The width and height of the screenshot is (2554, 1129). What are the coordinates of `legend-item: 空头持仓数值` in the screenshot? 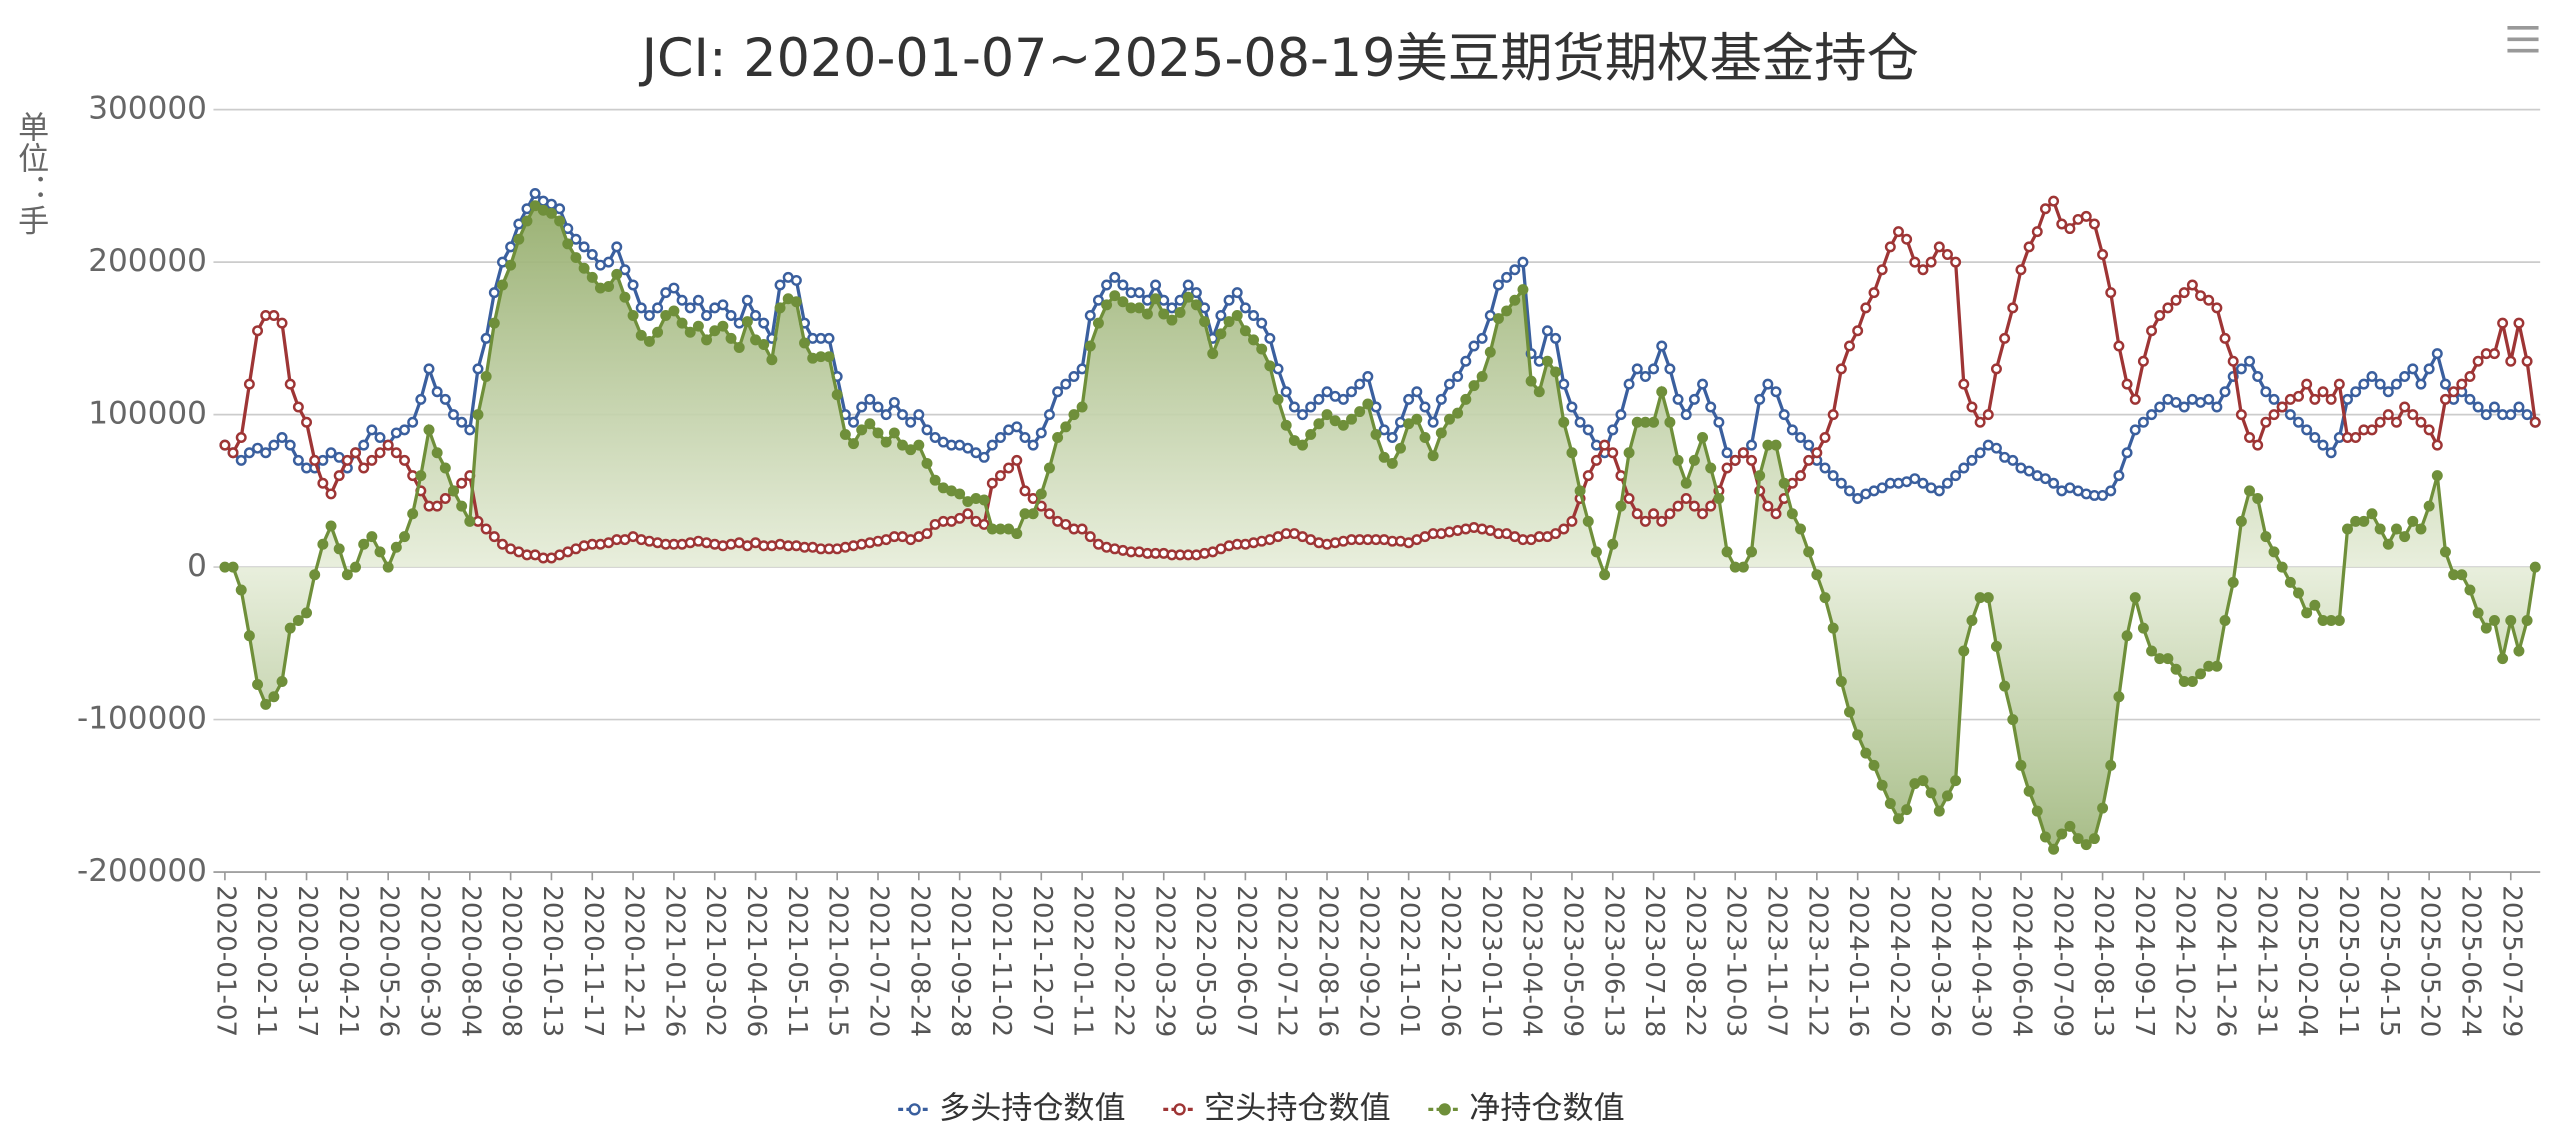 It's located at (1277, 1108).